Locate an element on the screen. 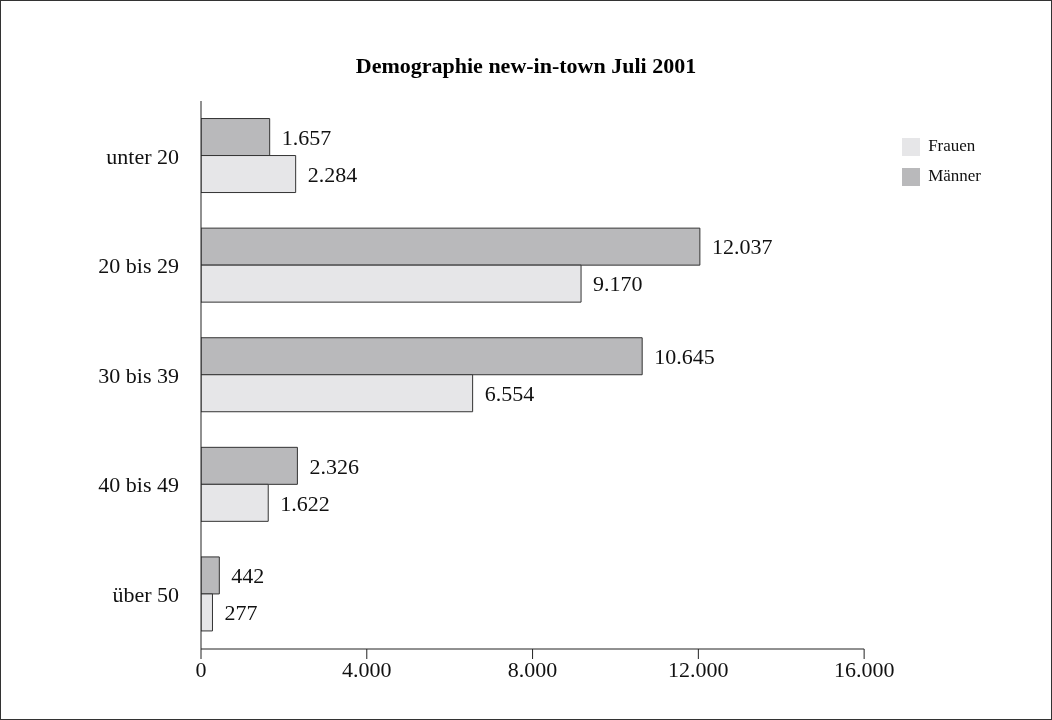  data-label: 9.170 is located at coordinates (618, 284).